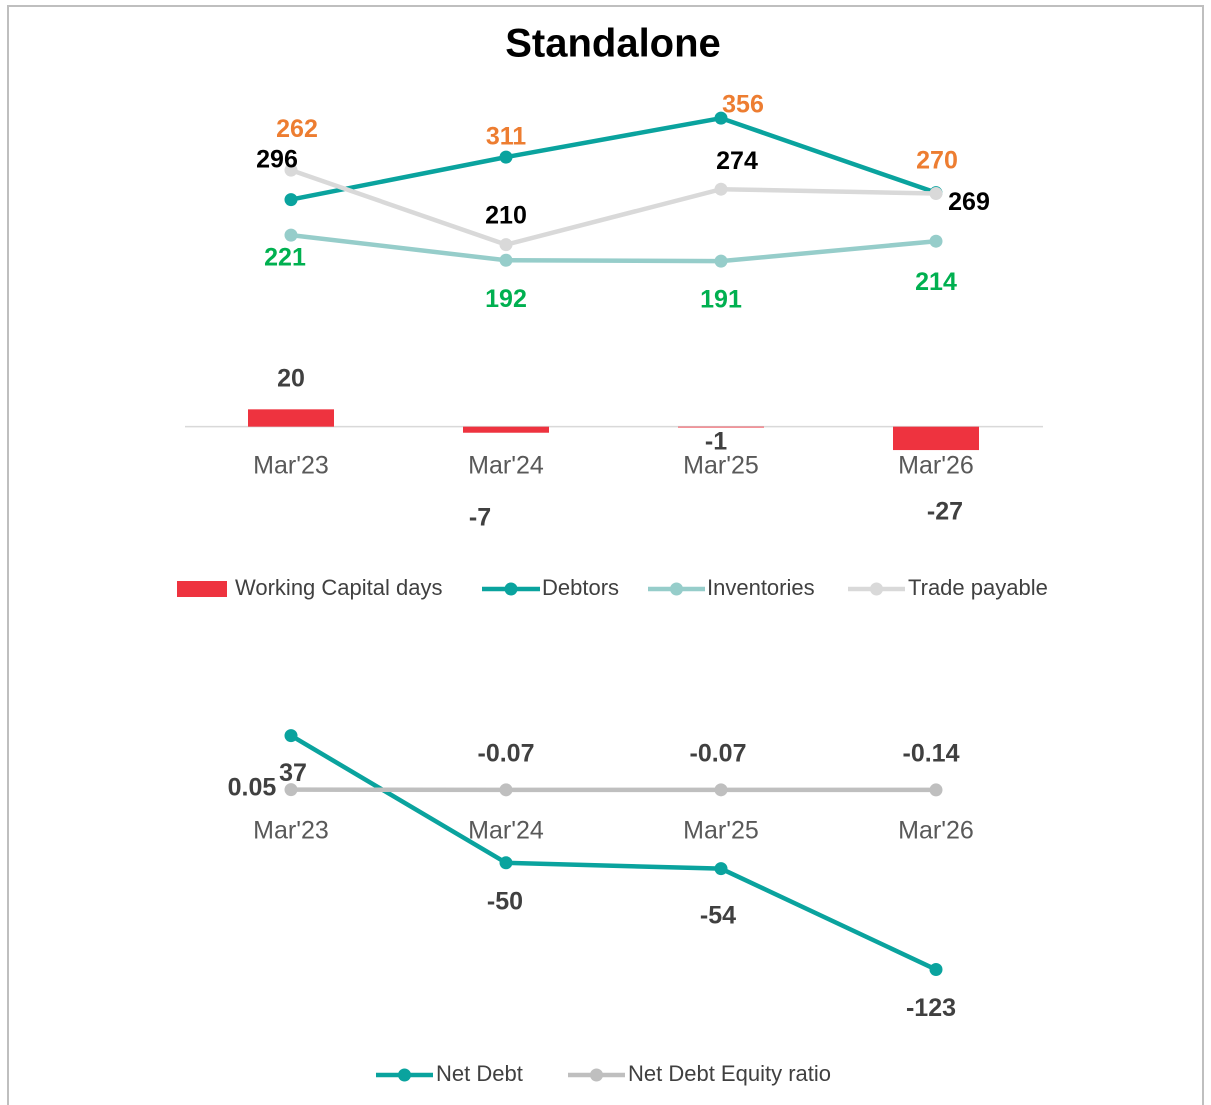 This screenshot has height=1105, width=1211. What do you see at coordinates (716, 441) in the screenshot?
I see `data-label: -1` at bounding box center [716, 441].